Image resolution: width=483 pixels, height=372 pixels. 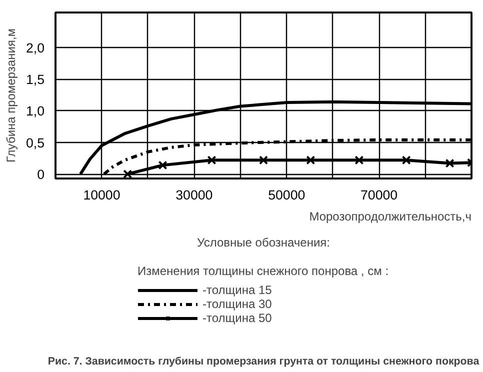 I want to click on text: Рис. 7. Зависимость глубины промерзания грунта от толщины снежного покрова, so click(x=264, y=362).